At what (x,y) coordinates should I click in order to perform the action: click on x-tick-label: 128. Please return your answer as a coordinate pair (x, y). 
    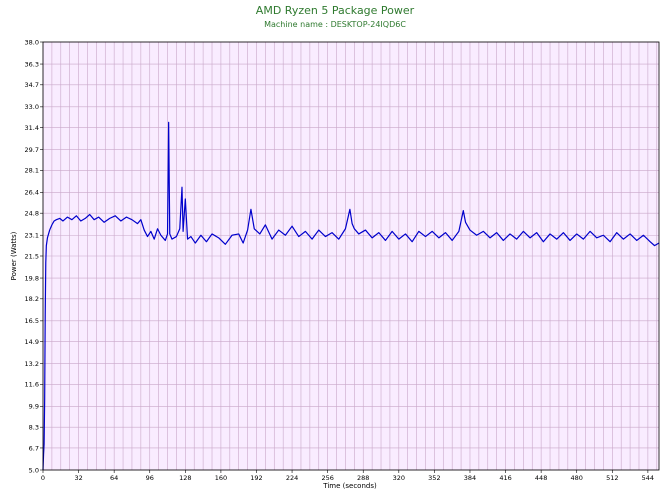
    Looking at the image, I should click on (185, 478).